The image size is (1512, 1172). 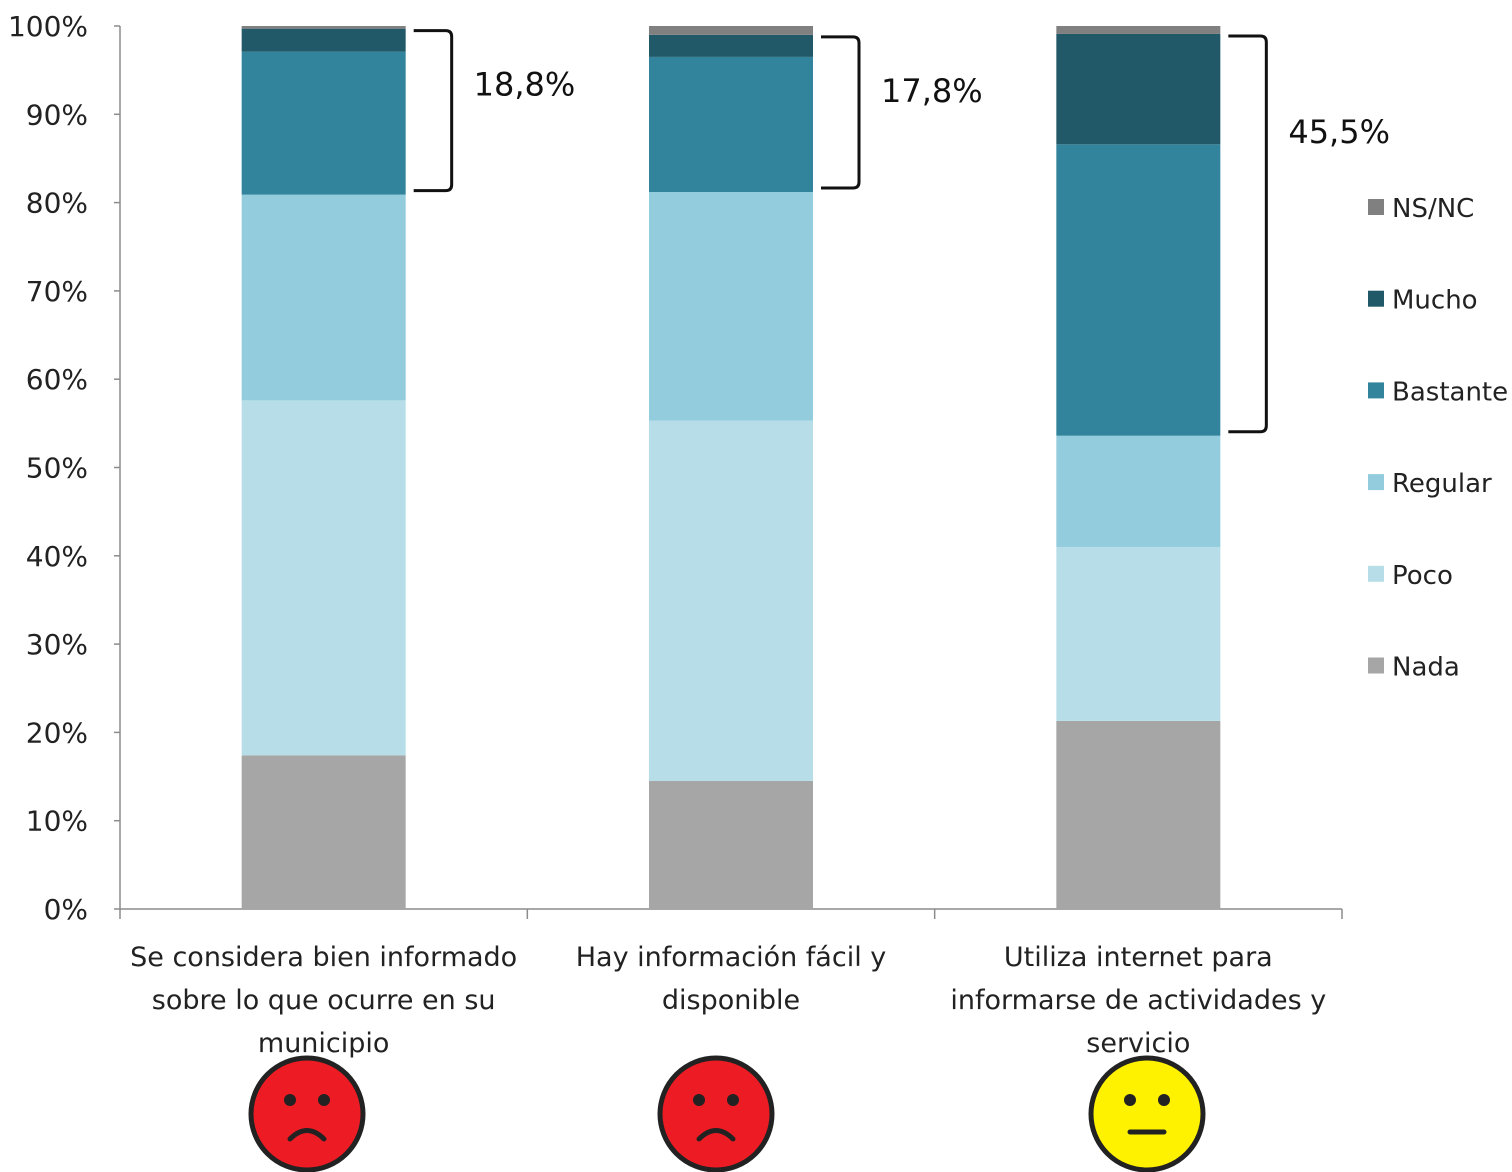 What do you see at coordinates (57, 379) in the screenshot?
I see `y-tick-label: 60%` at bounding box center [57, 379].